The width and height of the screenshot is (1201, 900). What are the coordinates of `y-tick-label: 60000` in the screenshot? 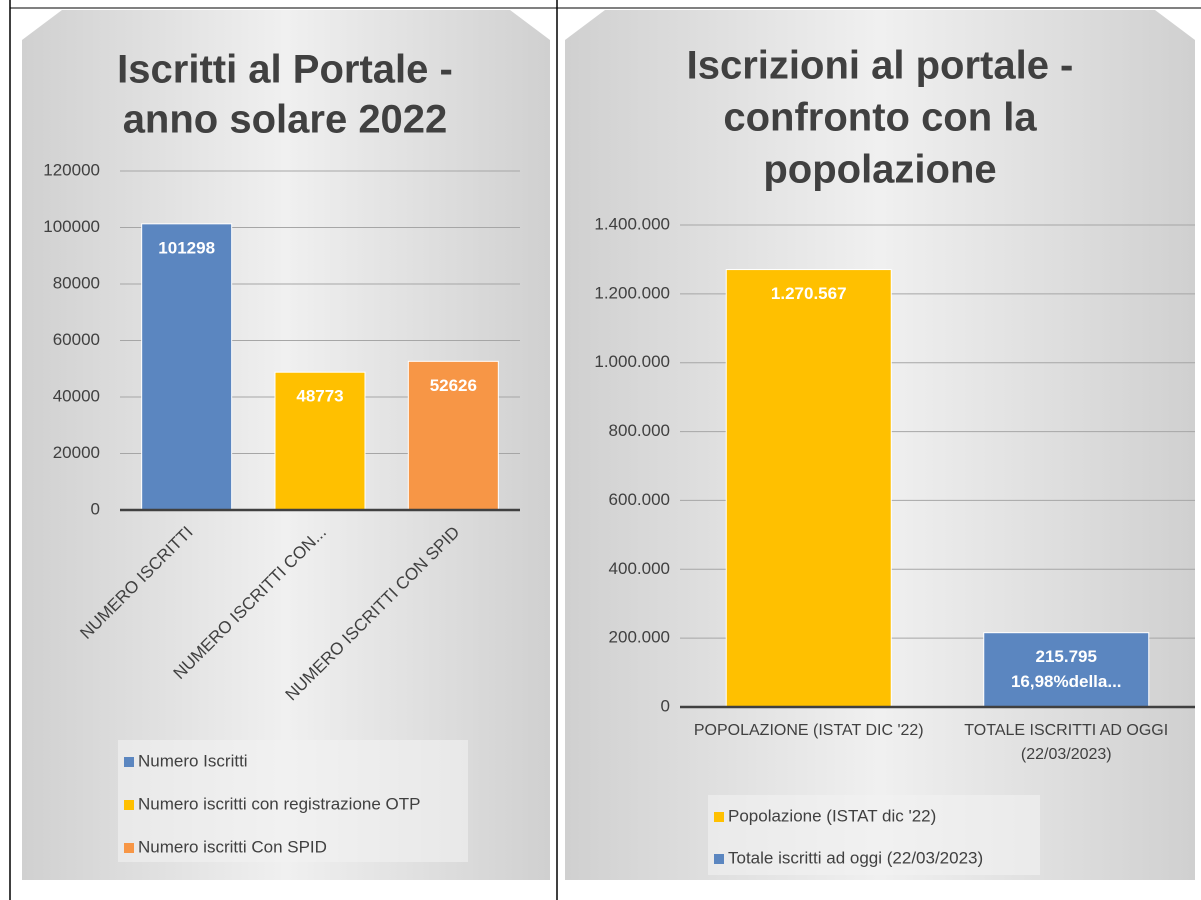 It's located at (76, 339).